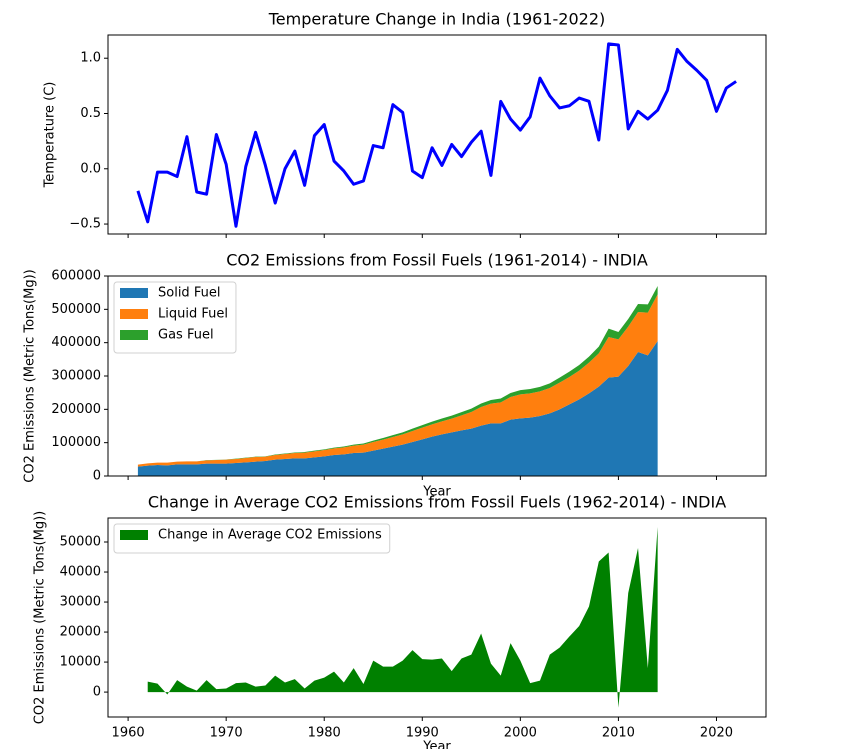 This screenshot has width=851, height=749. Describe the element at coordinates (80, 662) in the screenshot. I see `y-tick-label: 10000` at that location.